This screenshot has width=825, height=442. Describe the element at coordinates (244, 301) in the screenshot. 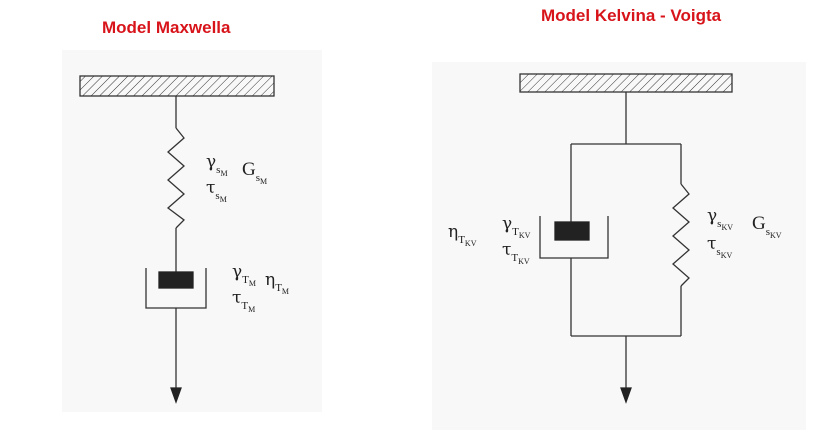

I see `maxwell-dashpot-tau-label: τTM` at that location.